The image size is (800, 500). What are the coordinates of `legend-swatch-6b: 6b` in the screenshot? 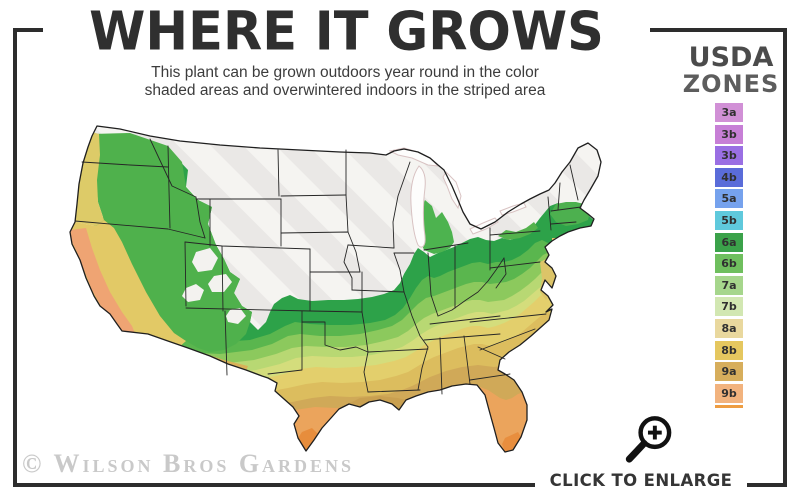 It's located at (729, 264).